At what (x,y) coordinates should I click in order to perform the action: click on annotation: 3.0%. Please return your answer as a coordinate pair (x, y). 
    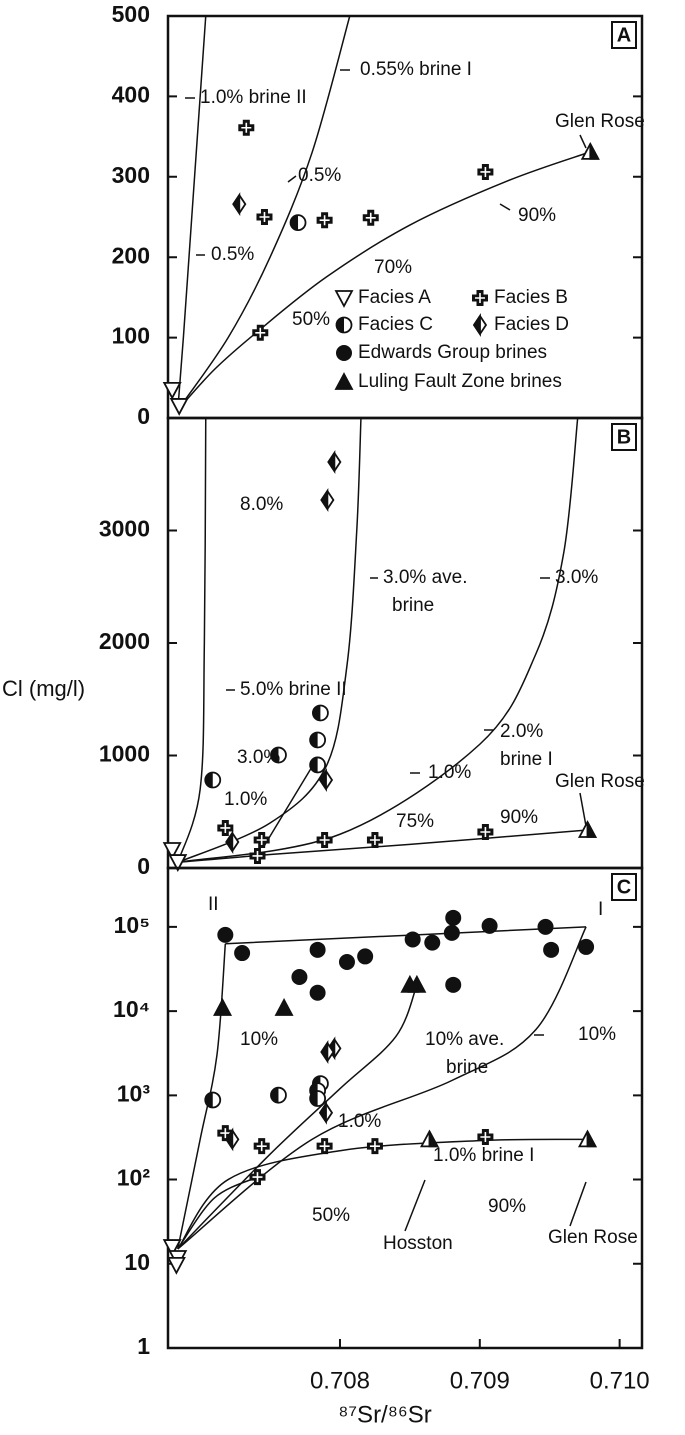
    Looking at the image, I should click on (258, 757).